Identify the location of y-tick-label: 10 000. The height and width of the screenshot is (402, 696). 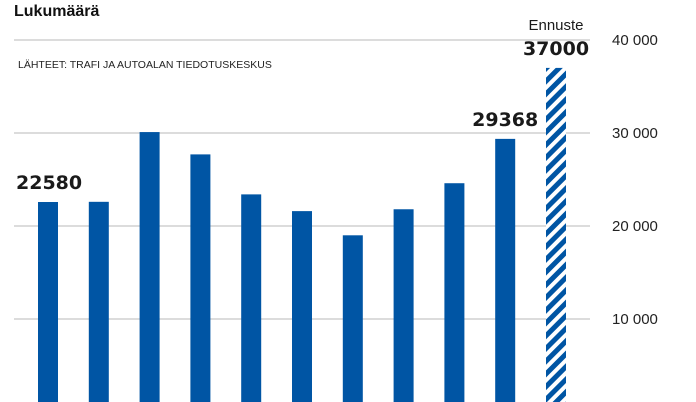
(635, 319).